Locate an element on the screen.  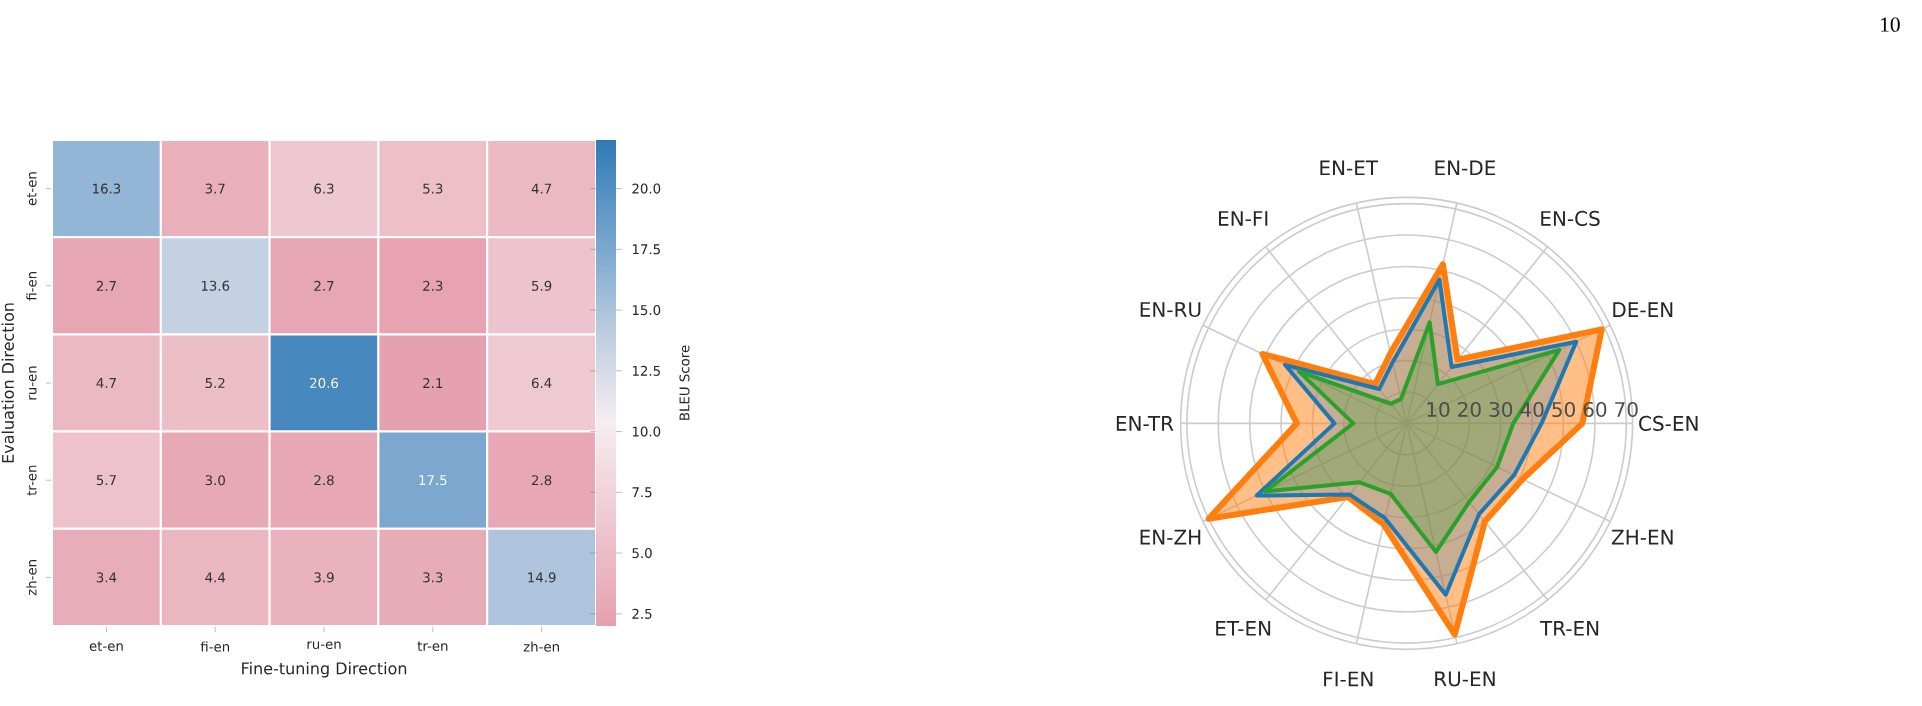
y-tick-label: 70 is located at coordinates (1626, 409).